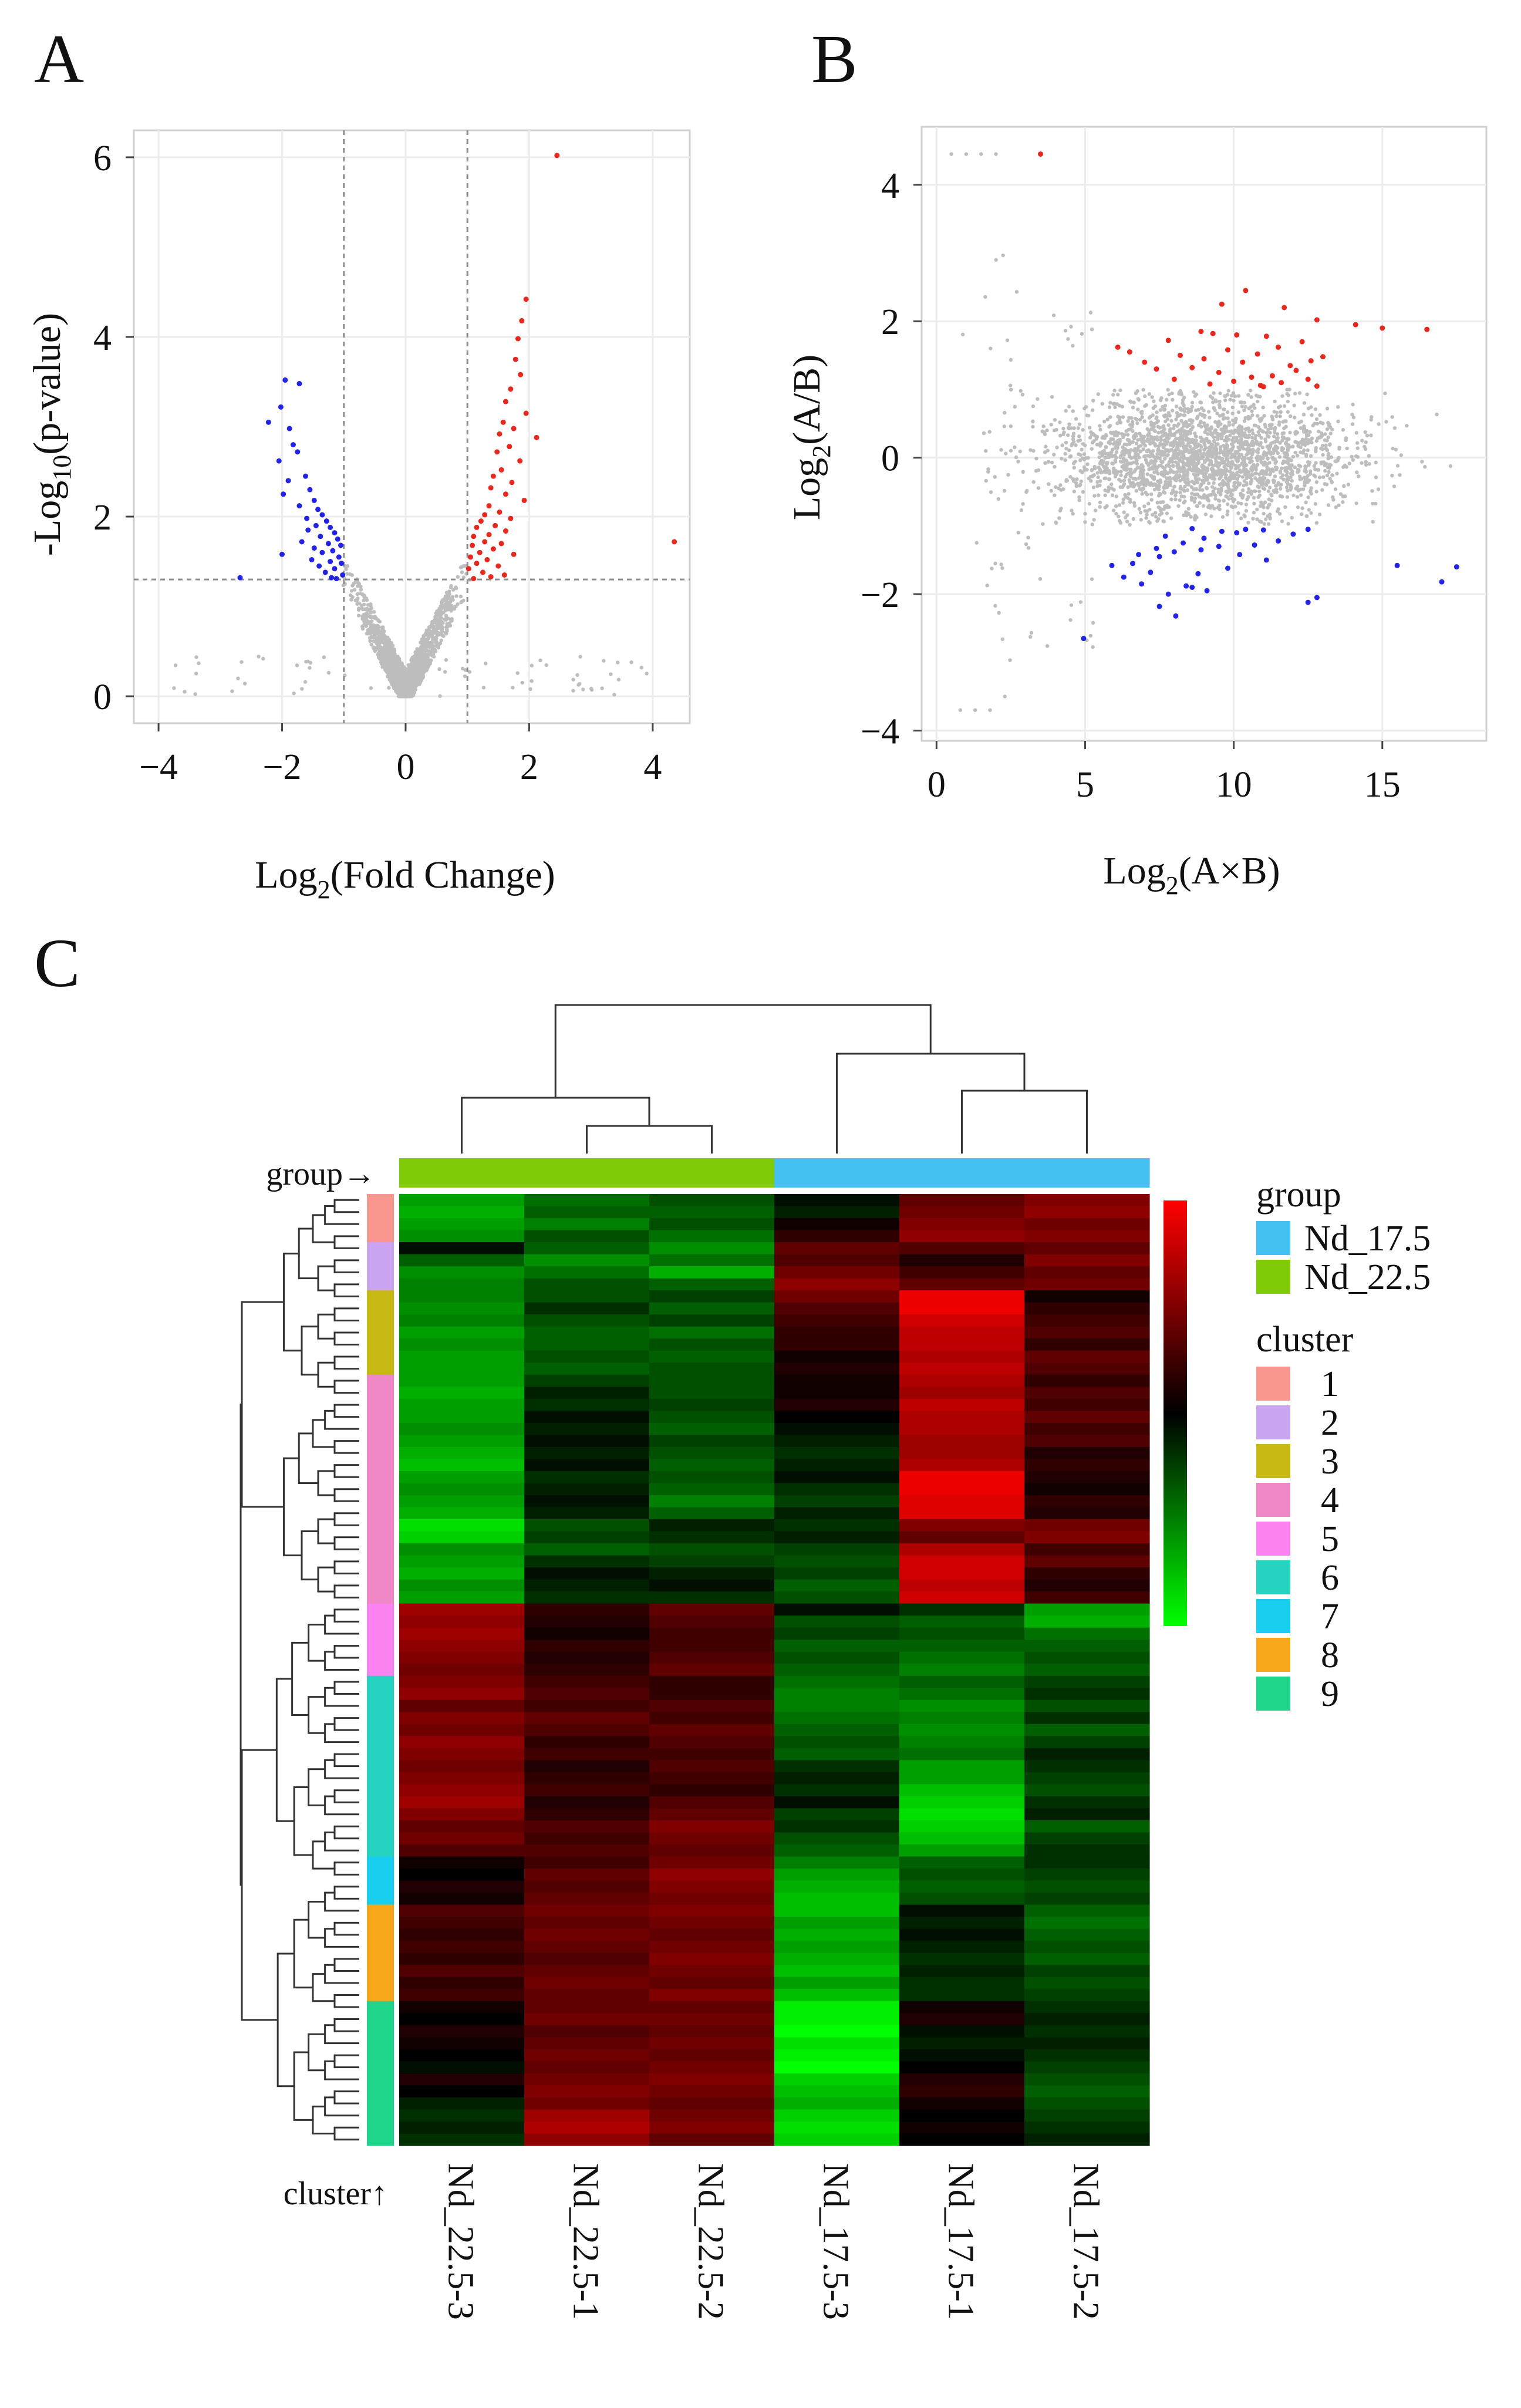 The width and height of the screenshot is (1521, 2408). Describe the element at coordinates (1273, 1500) in the screenshot. I see `legend-cluster-swatch` at that location.